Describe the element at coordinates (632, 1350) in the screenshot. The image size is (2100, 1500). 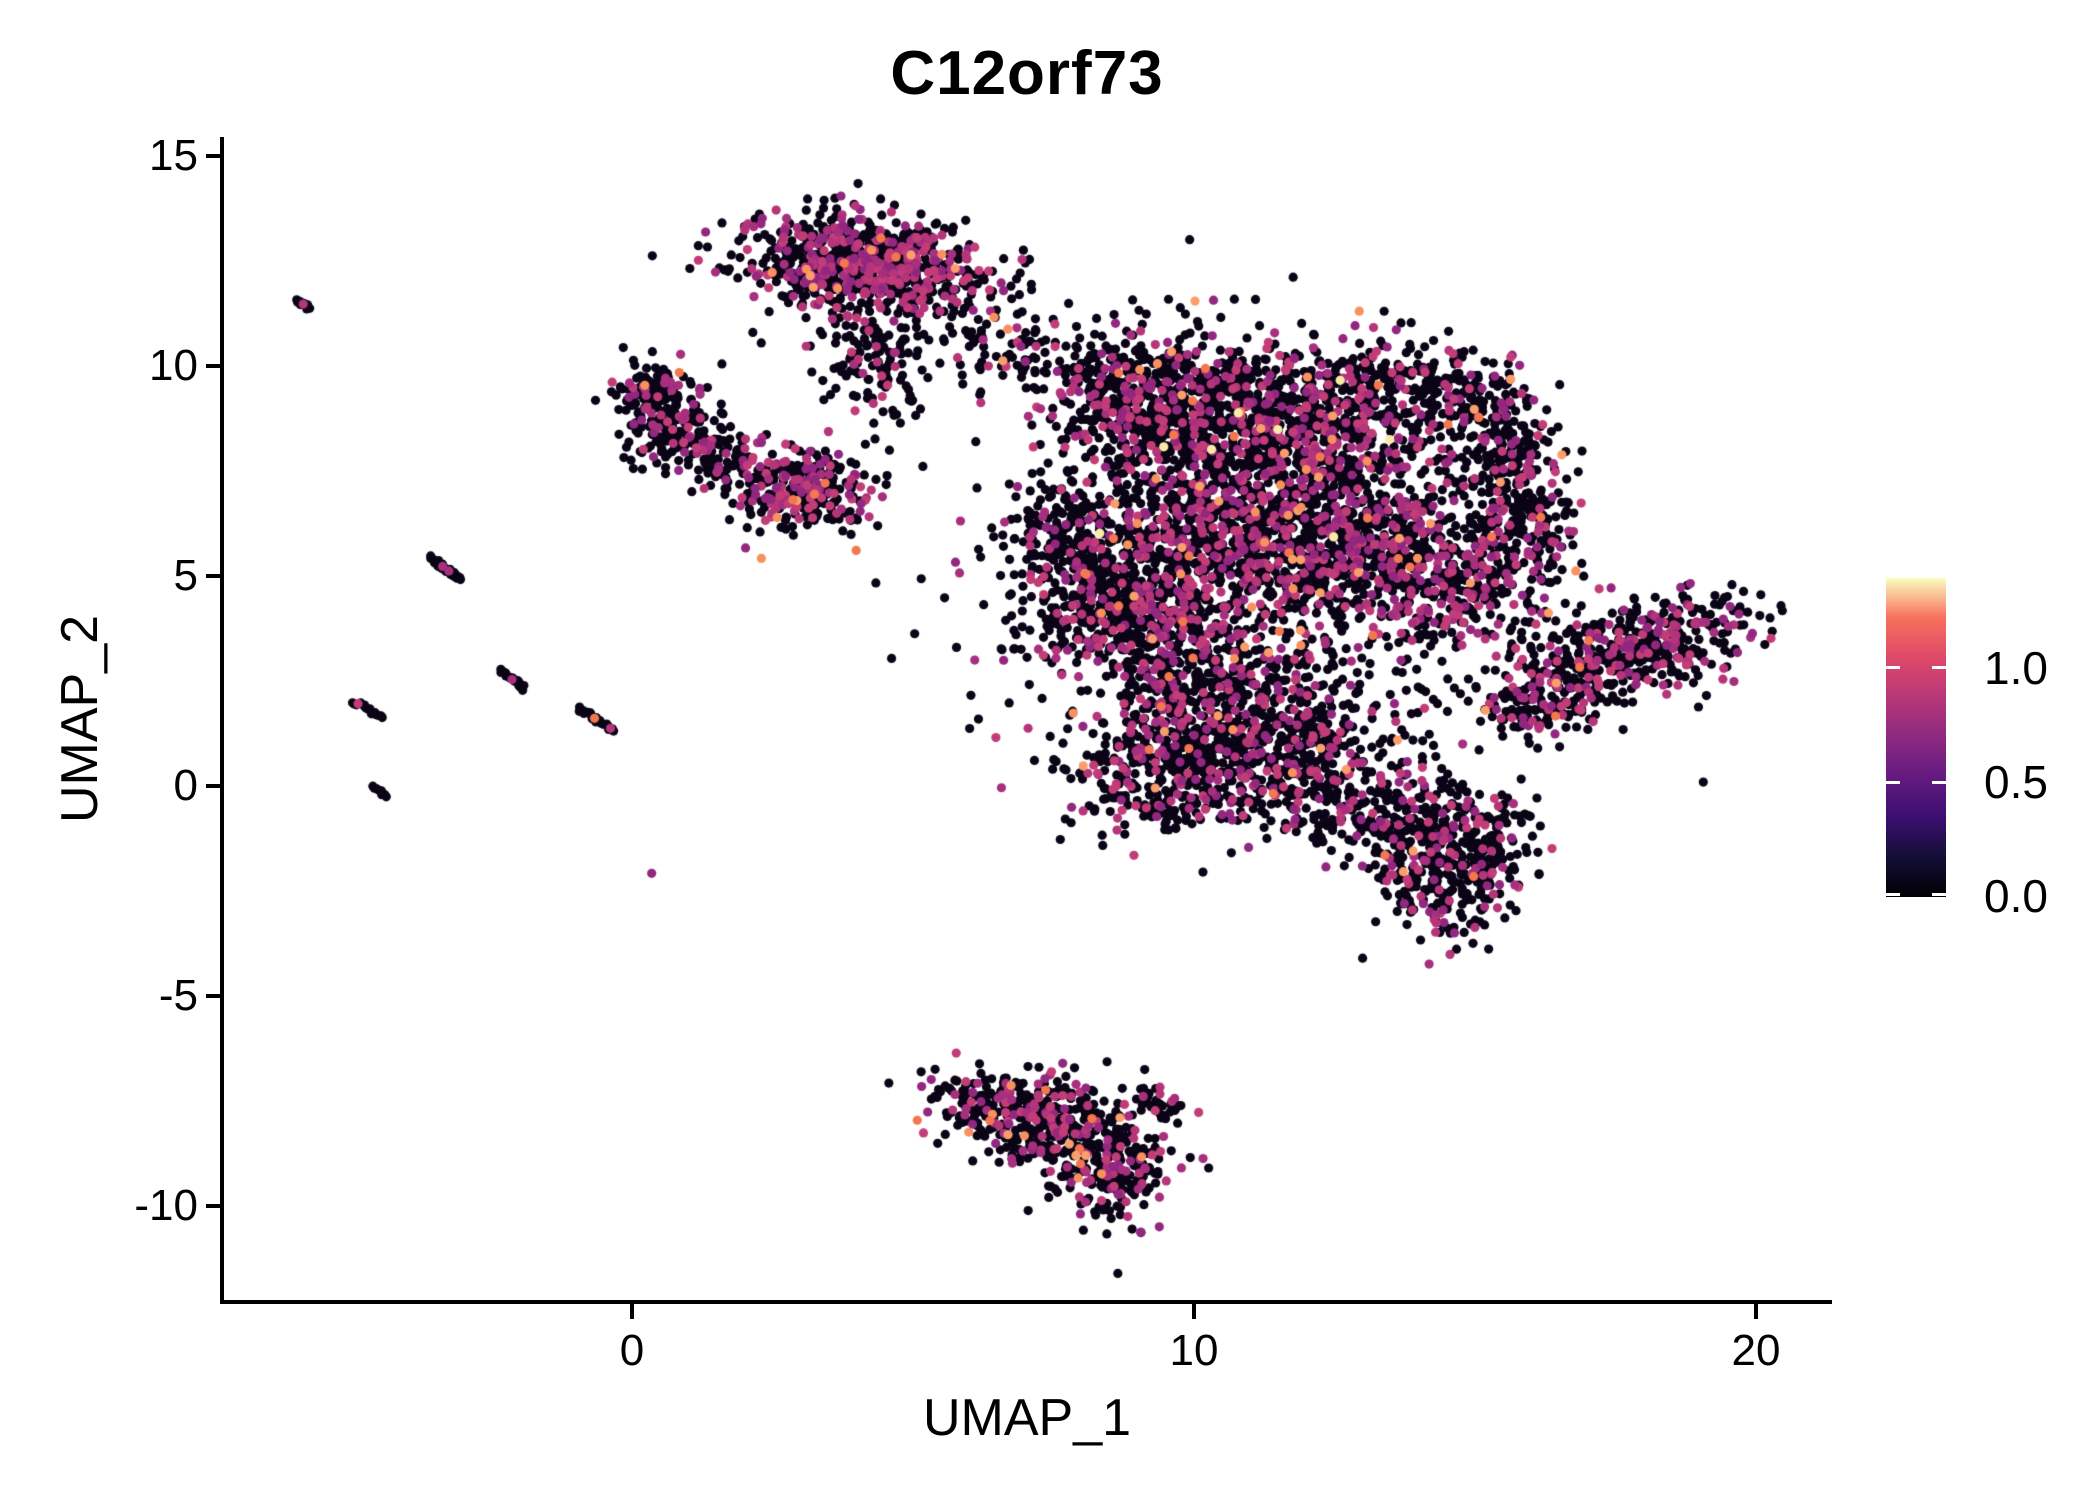
I see `x-tick-label-0: 0` at that location.